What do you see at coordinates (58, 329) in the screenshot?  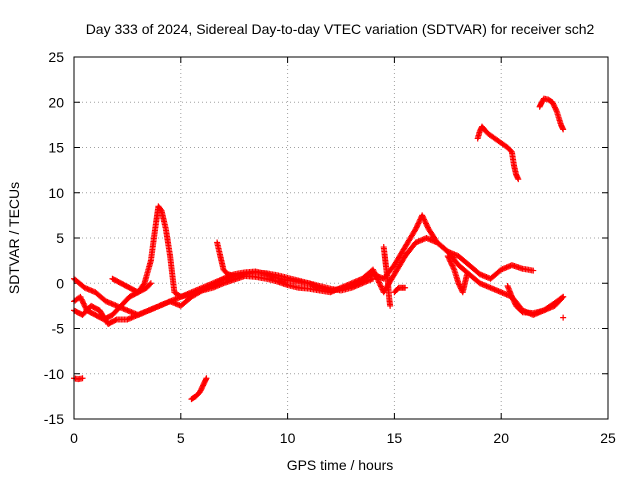 I see `y-tick-label: -5` at bounding box center [58, 329].